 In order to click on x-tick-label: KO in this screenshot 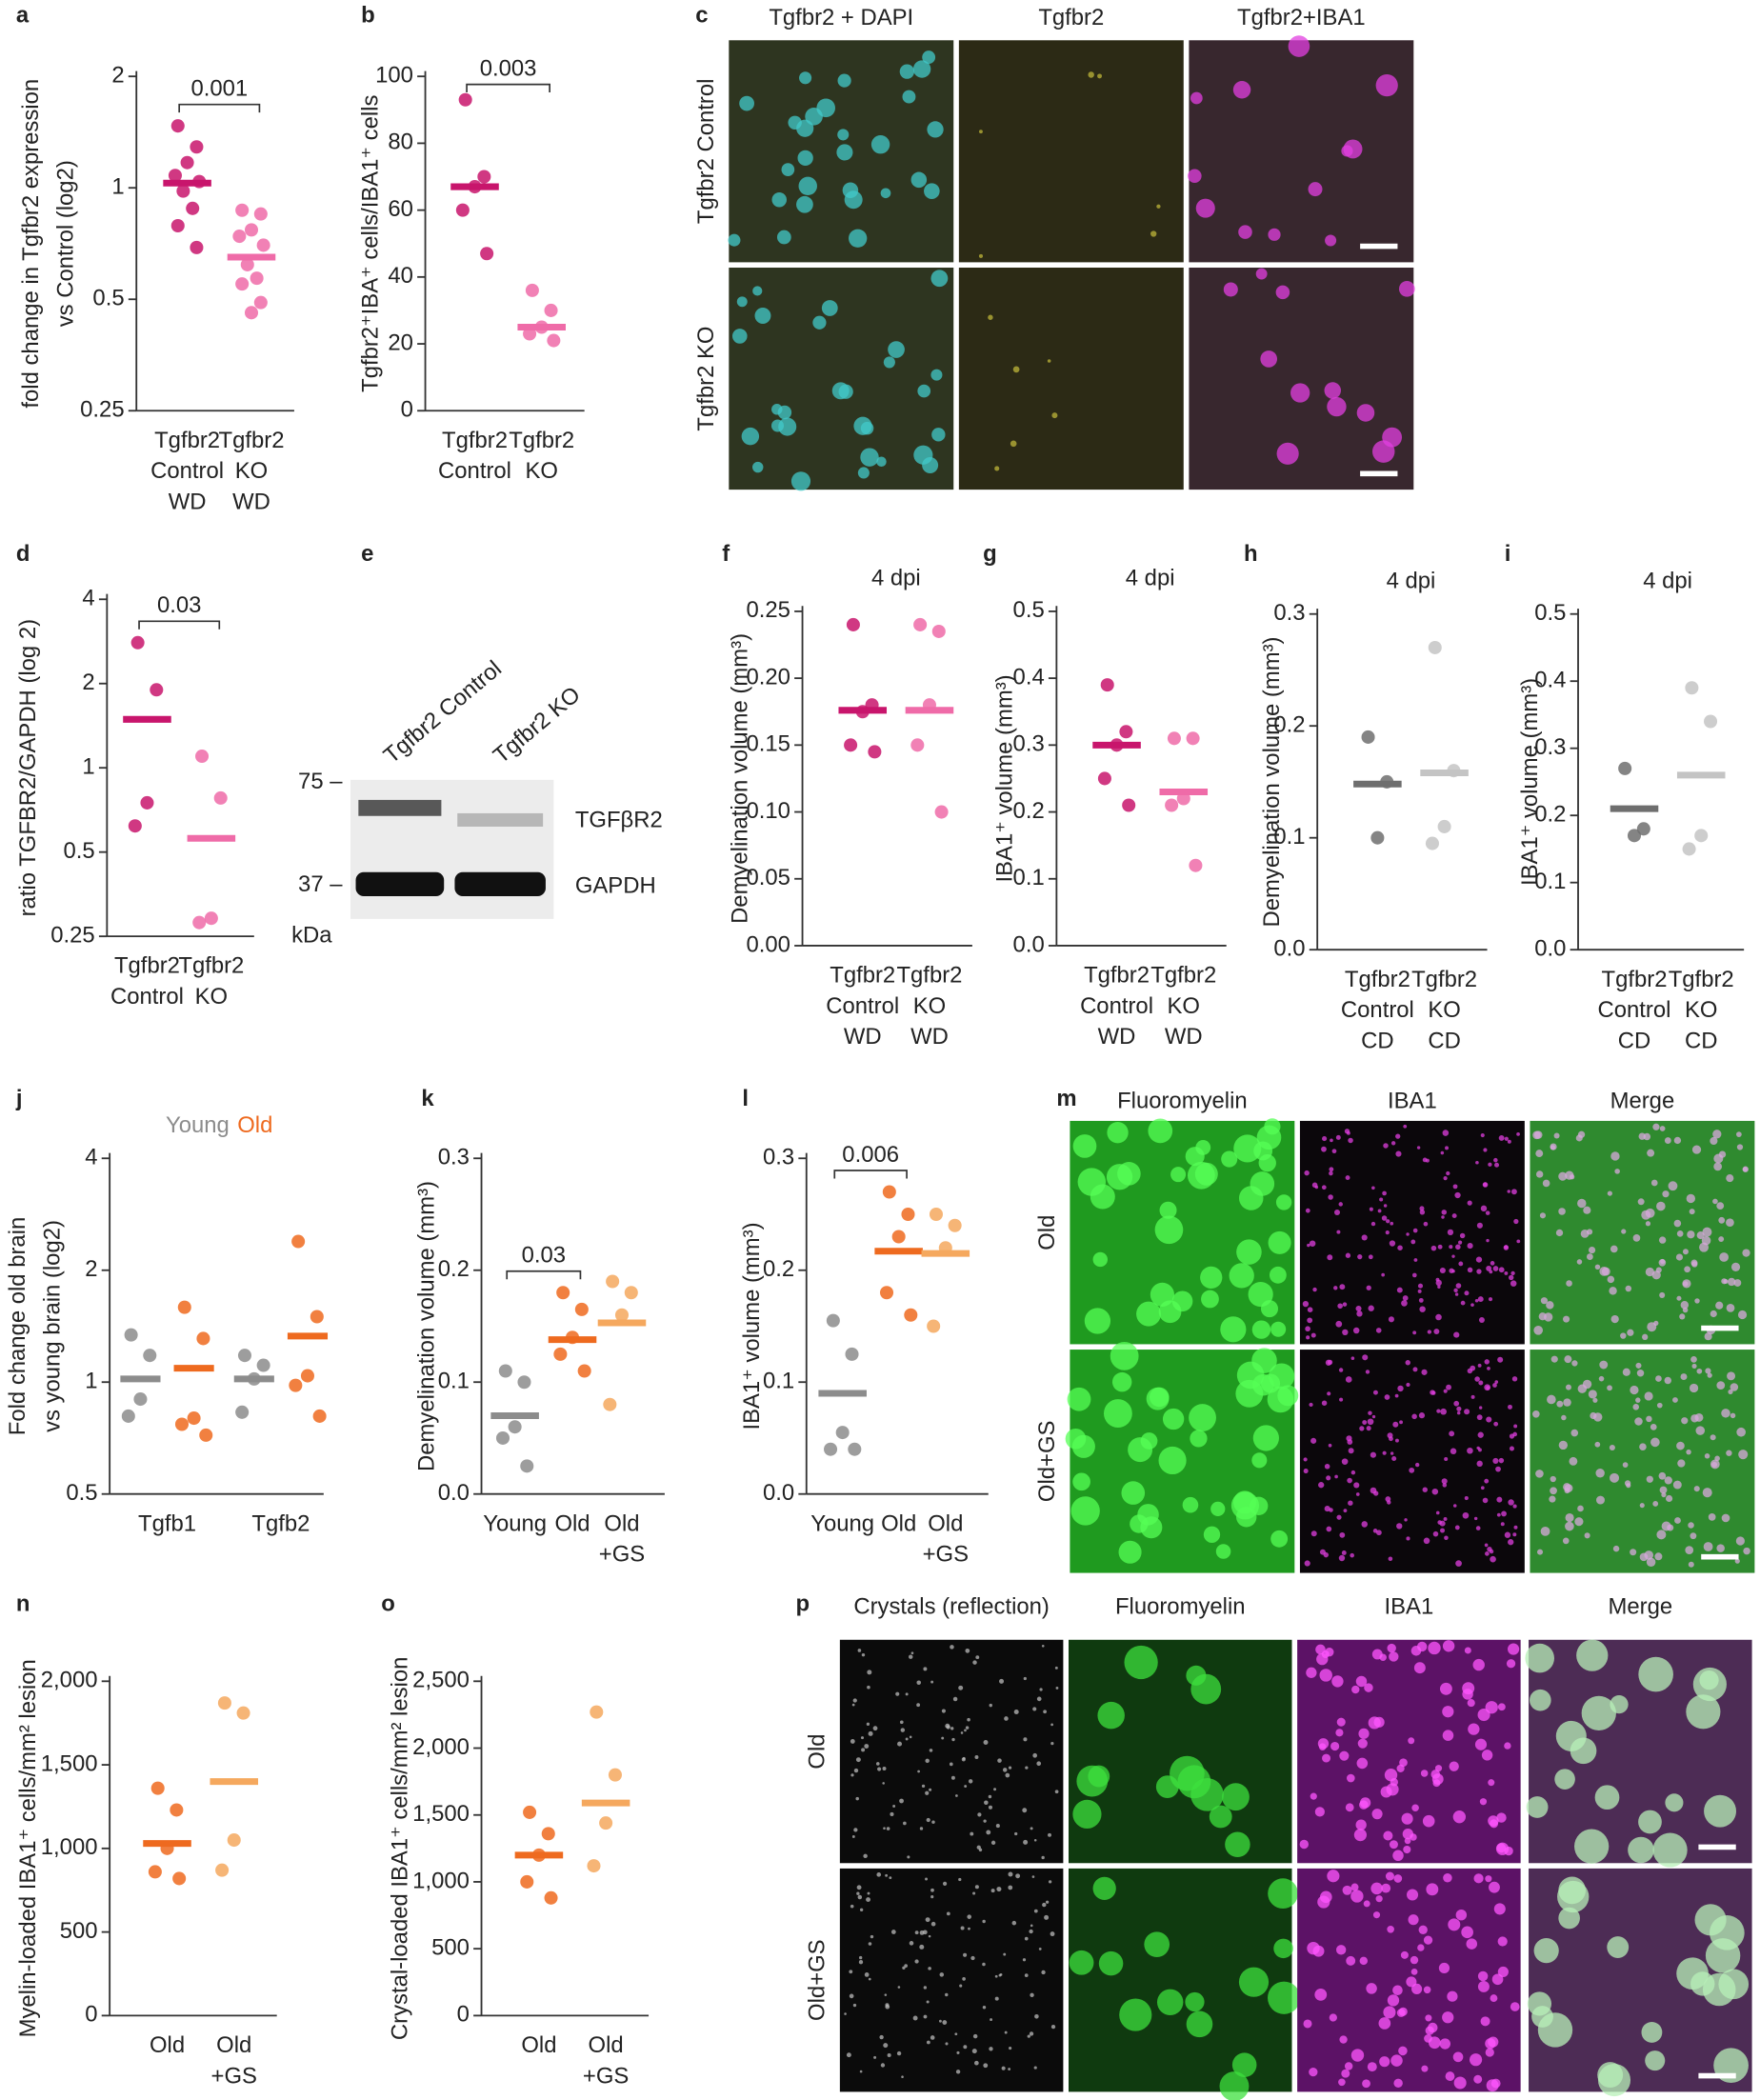, I will do `click(1444, 1010)`.